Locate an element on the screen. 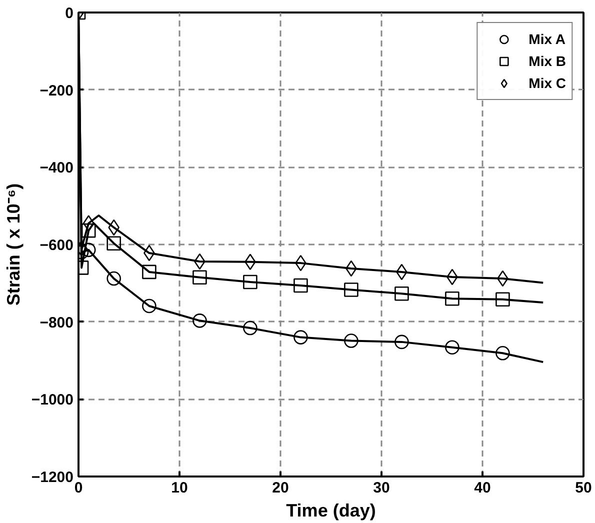  legend-label: Mix C is located at coordinates (547, 83).